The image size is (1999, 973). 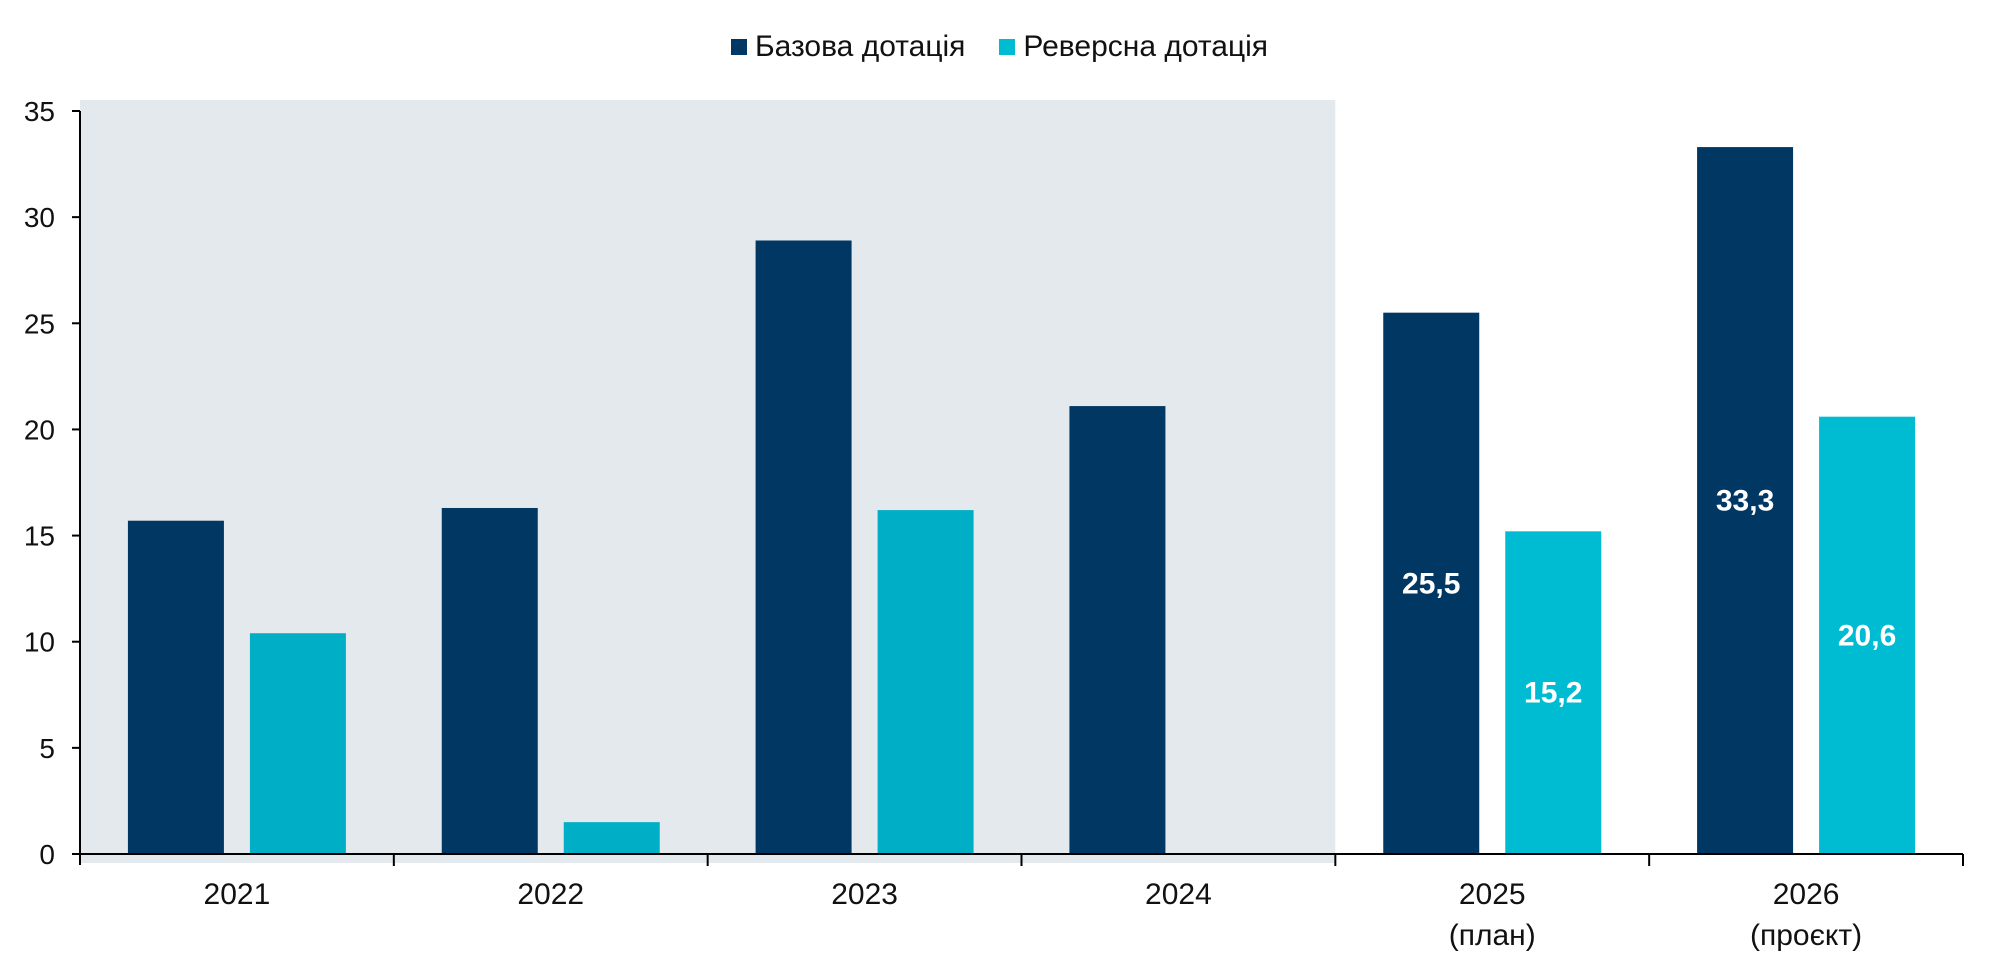 I want to click on bar-reverse-2025, so click(x=1553, y=692).